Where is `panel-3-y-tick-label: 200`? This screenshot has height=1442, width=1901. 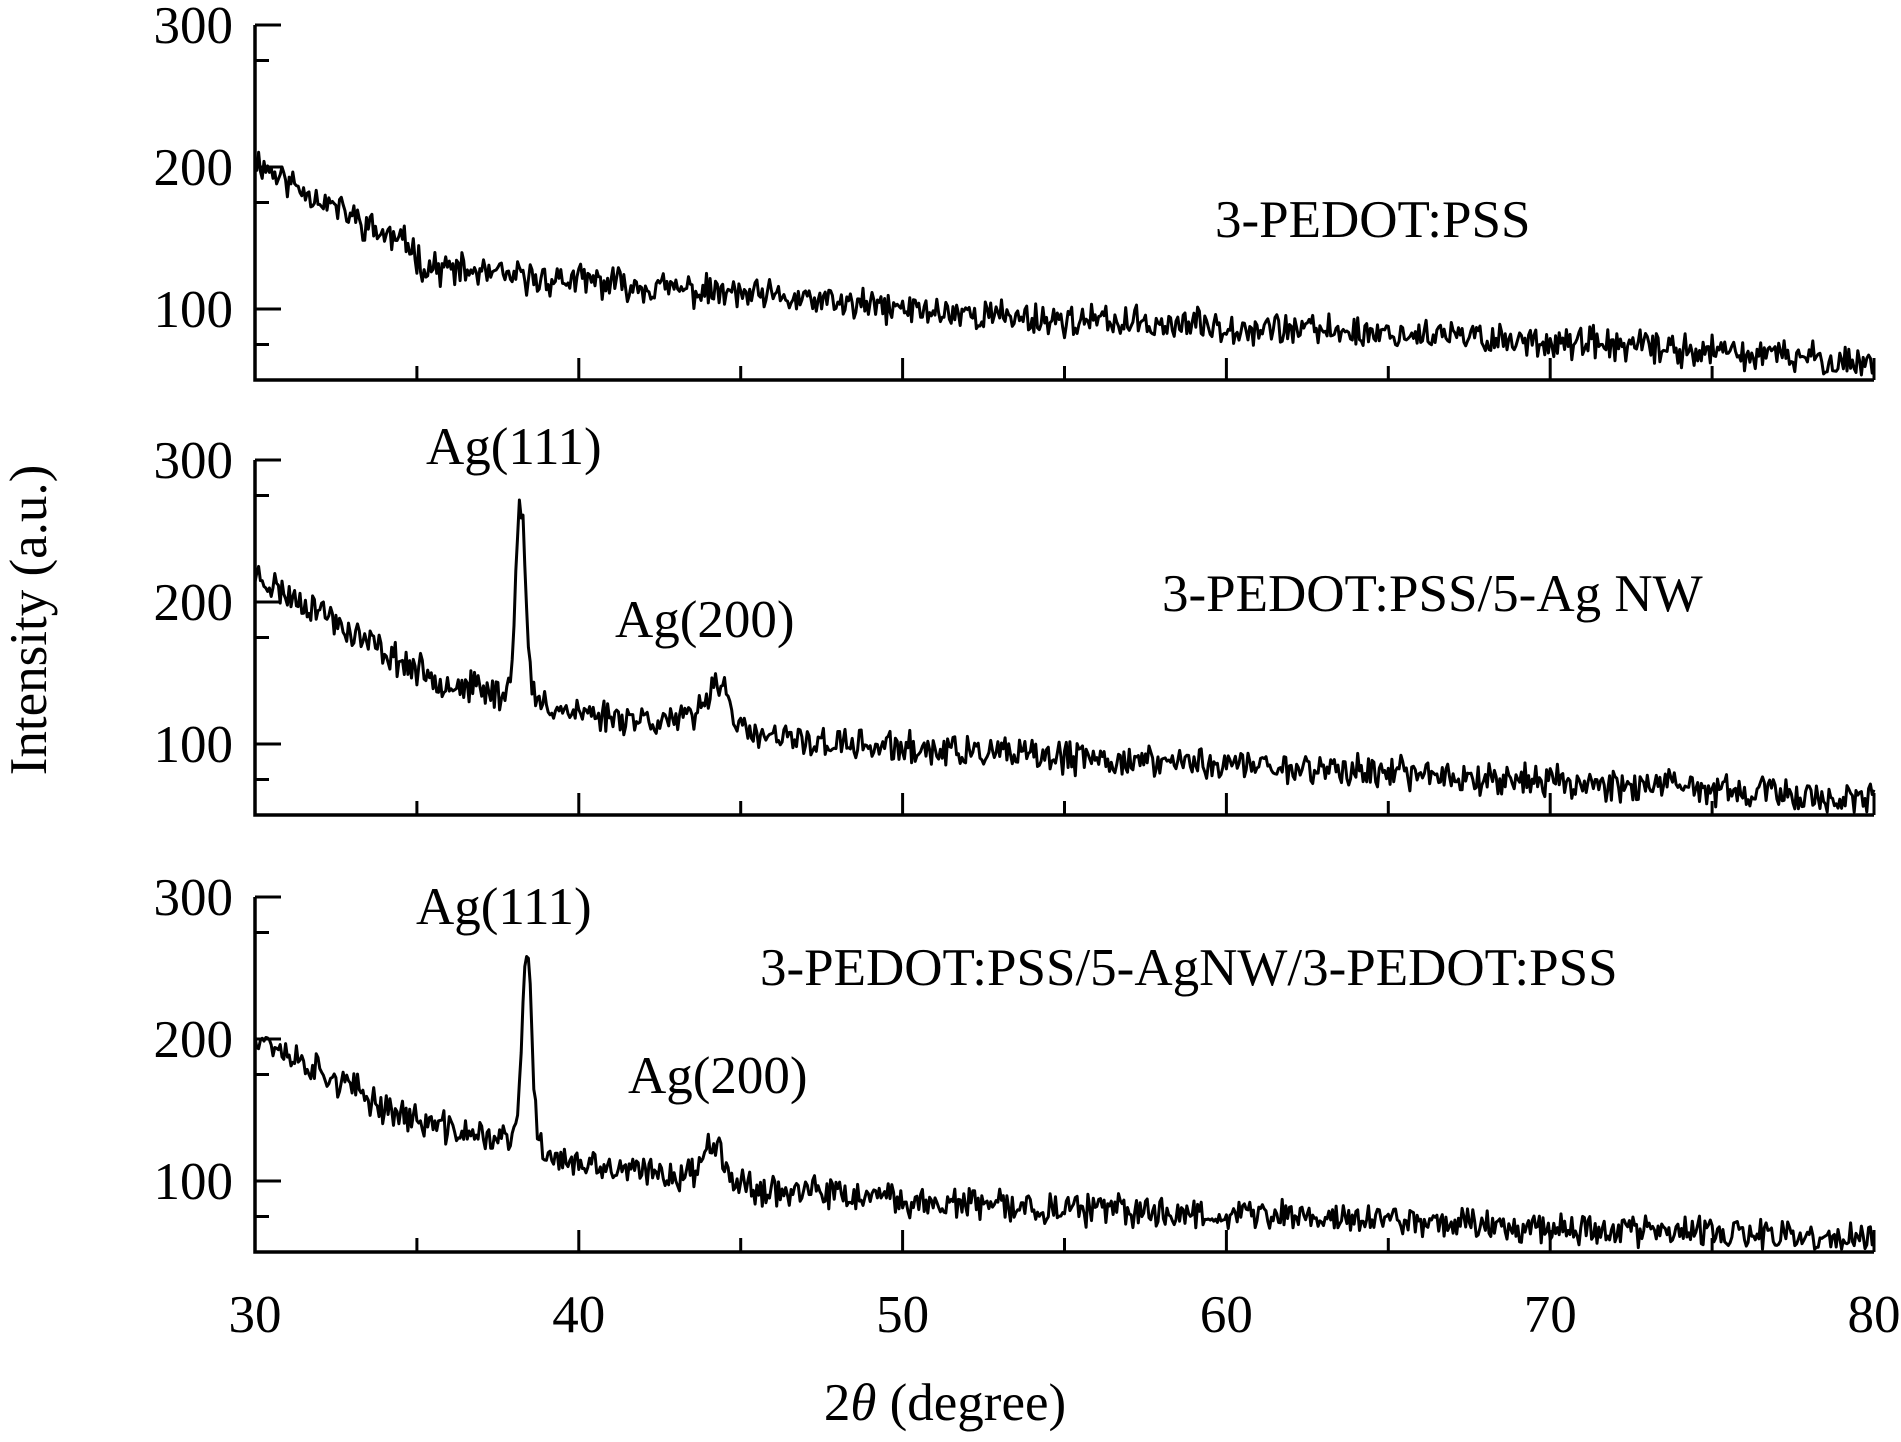
panel-3-y-tick-label: 200 is located at coordinates (194, 1040).